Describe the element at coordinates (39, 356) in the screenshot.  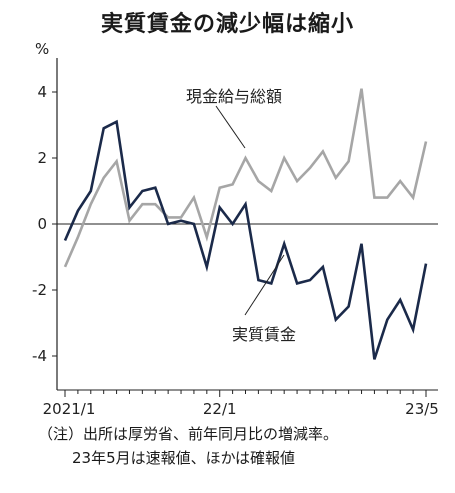
I see `y-tick-label: -4` at that location.